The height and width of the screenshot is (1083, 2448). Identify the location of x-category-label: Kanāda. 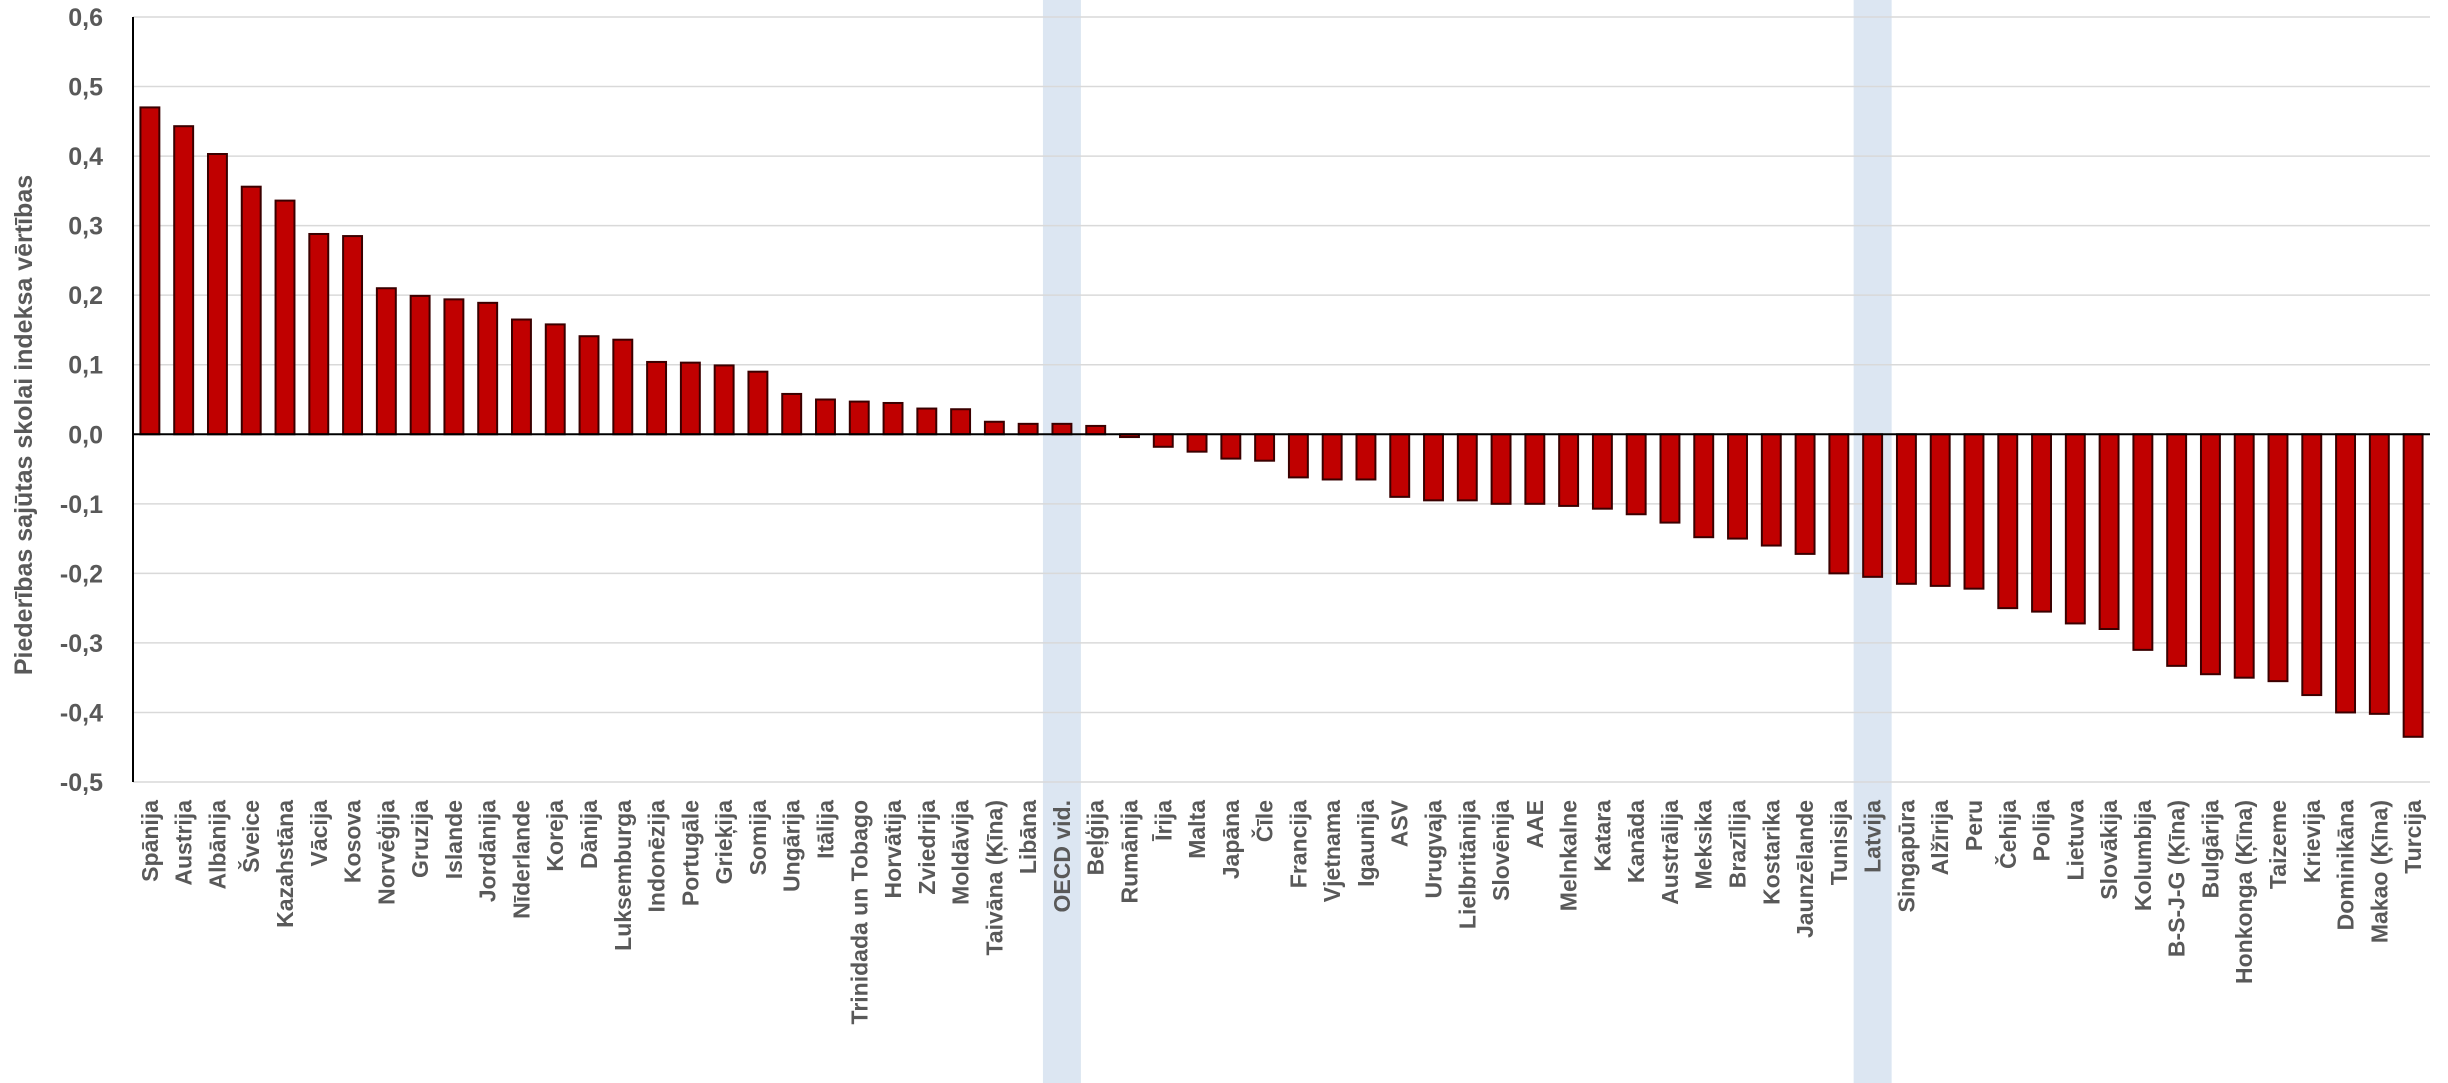
(1636, 841).